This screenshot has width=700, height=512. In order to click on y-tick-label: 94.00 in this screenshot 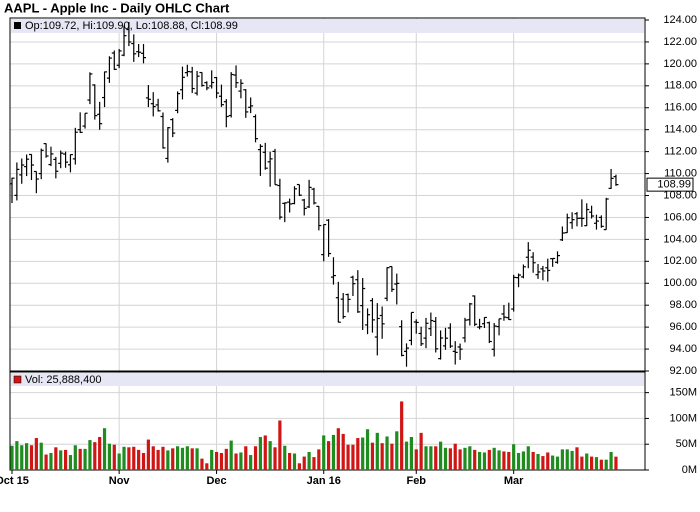, I will do `click(683, 349)`.